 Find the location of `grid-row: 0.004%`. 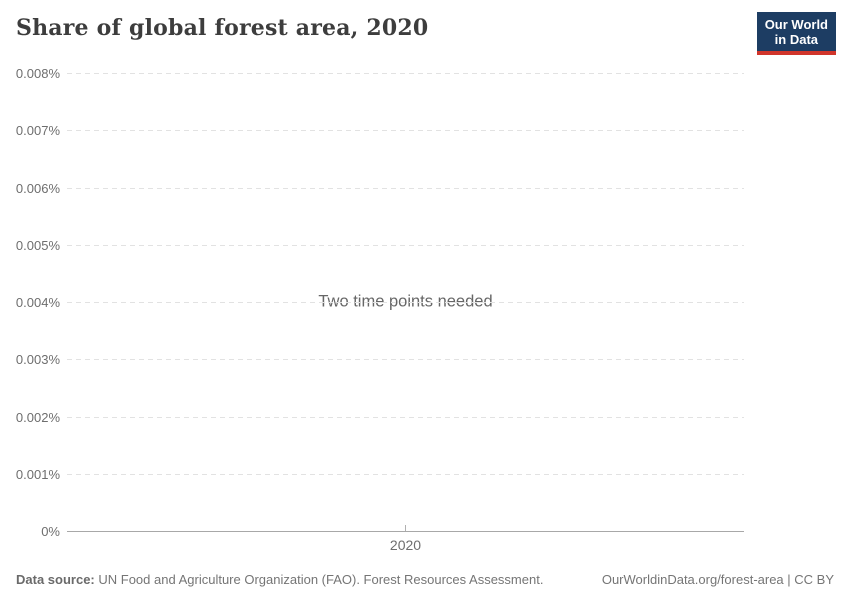

grid-row: 0.004% is located at coordinates (425, 302).